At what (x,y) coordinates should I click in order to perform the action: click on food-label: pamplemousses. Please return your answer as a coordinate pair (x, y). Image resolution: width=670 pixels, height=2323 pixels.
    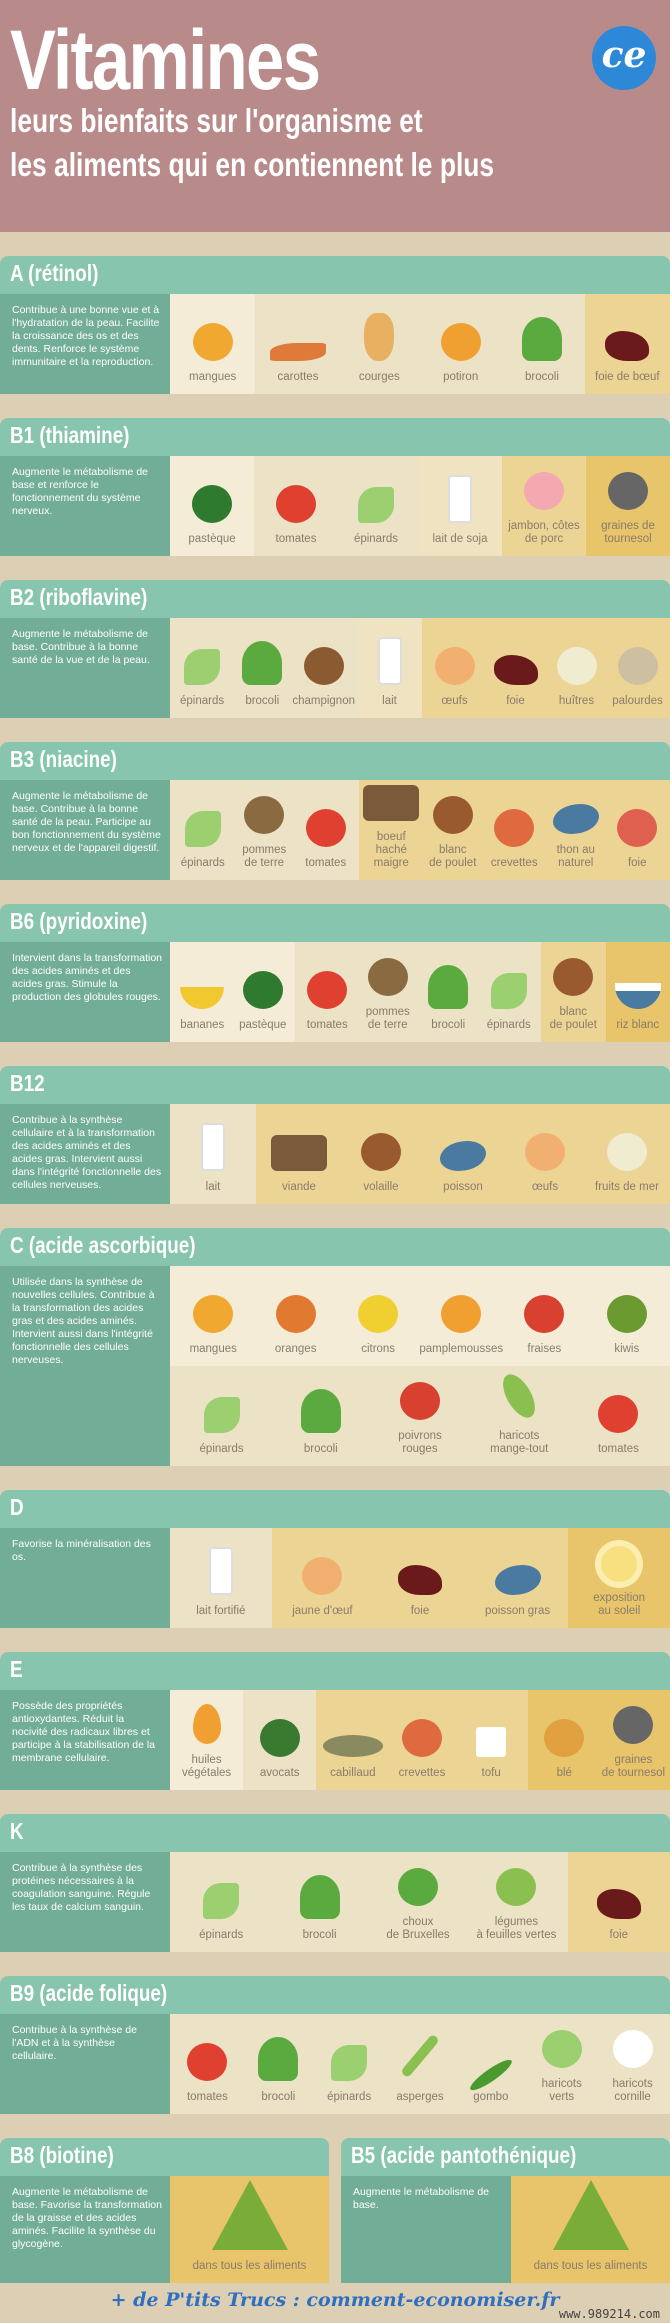
    Looking at the image, I should click on (461, 1349).